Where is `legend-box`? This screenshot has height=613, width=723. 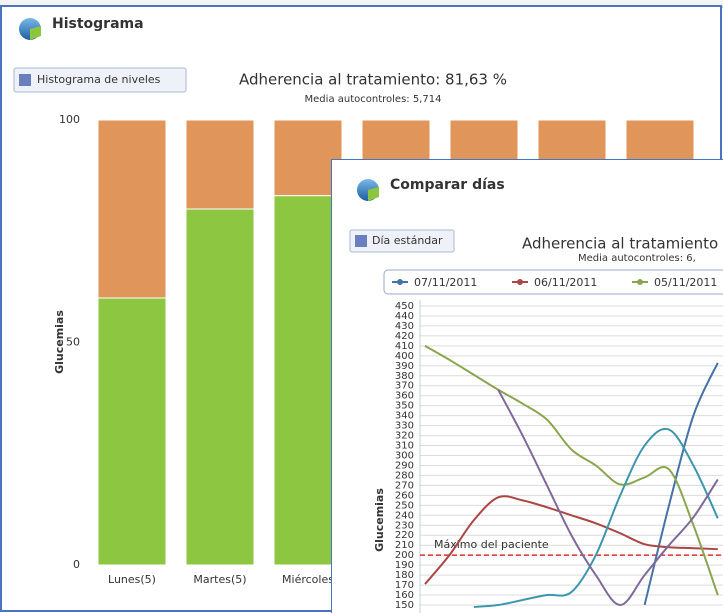 legend-box is located at coordinates (553, 282).